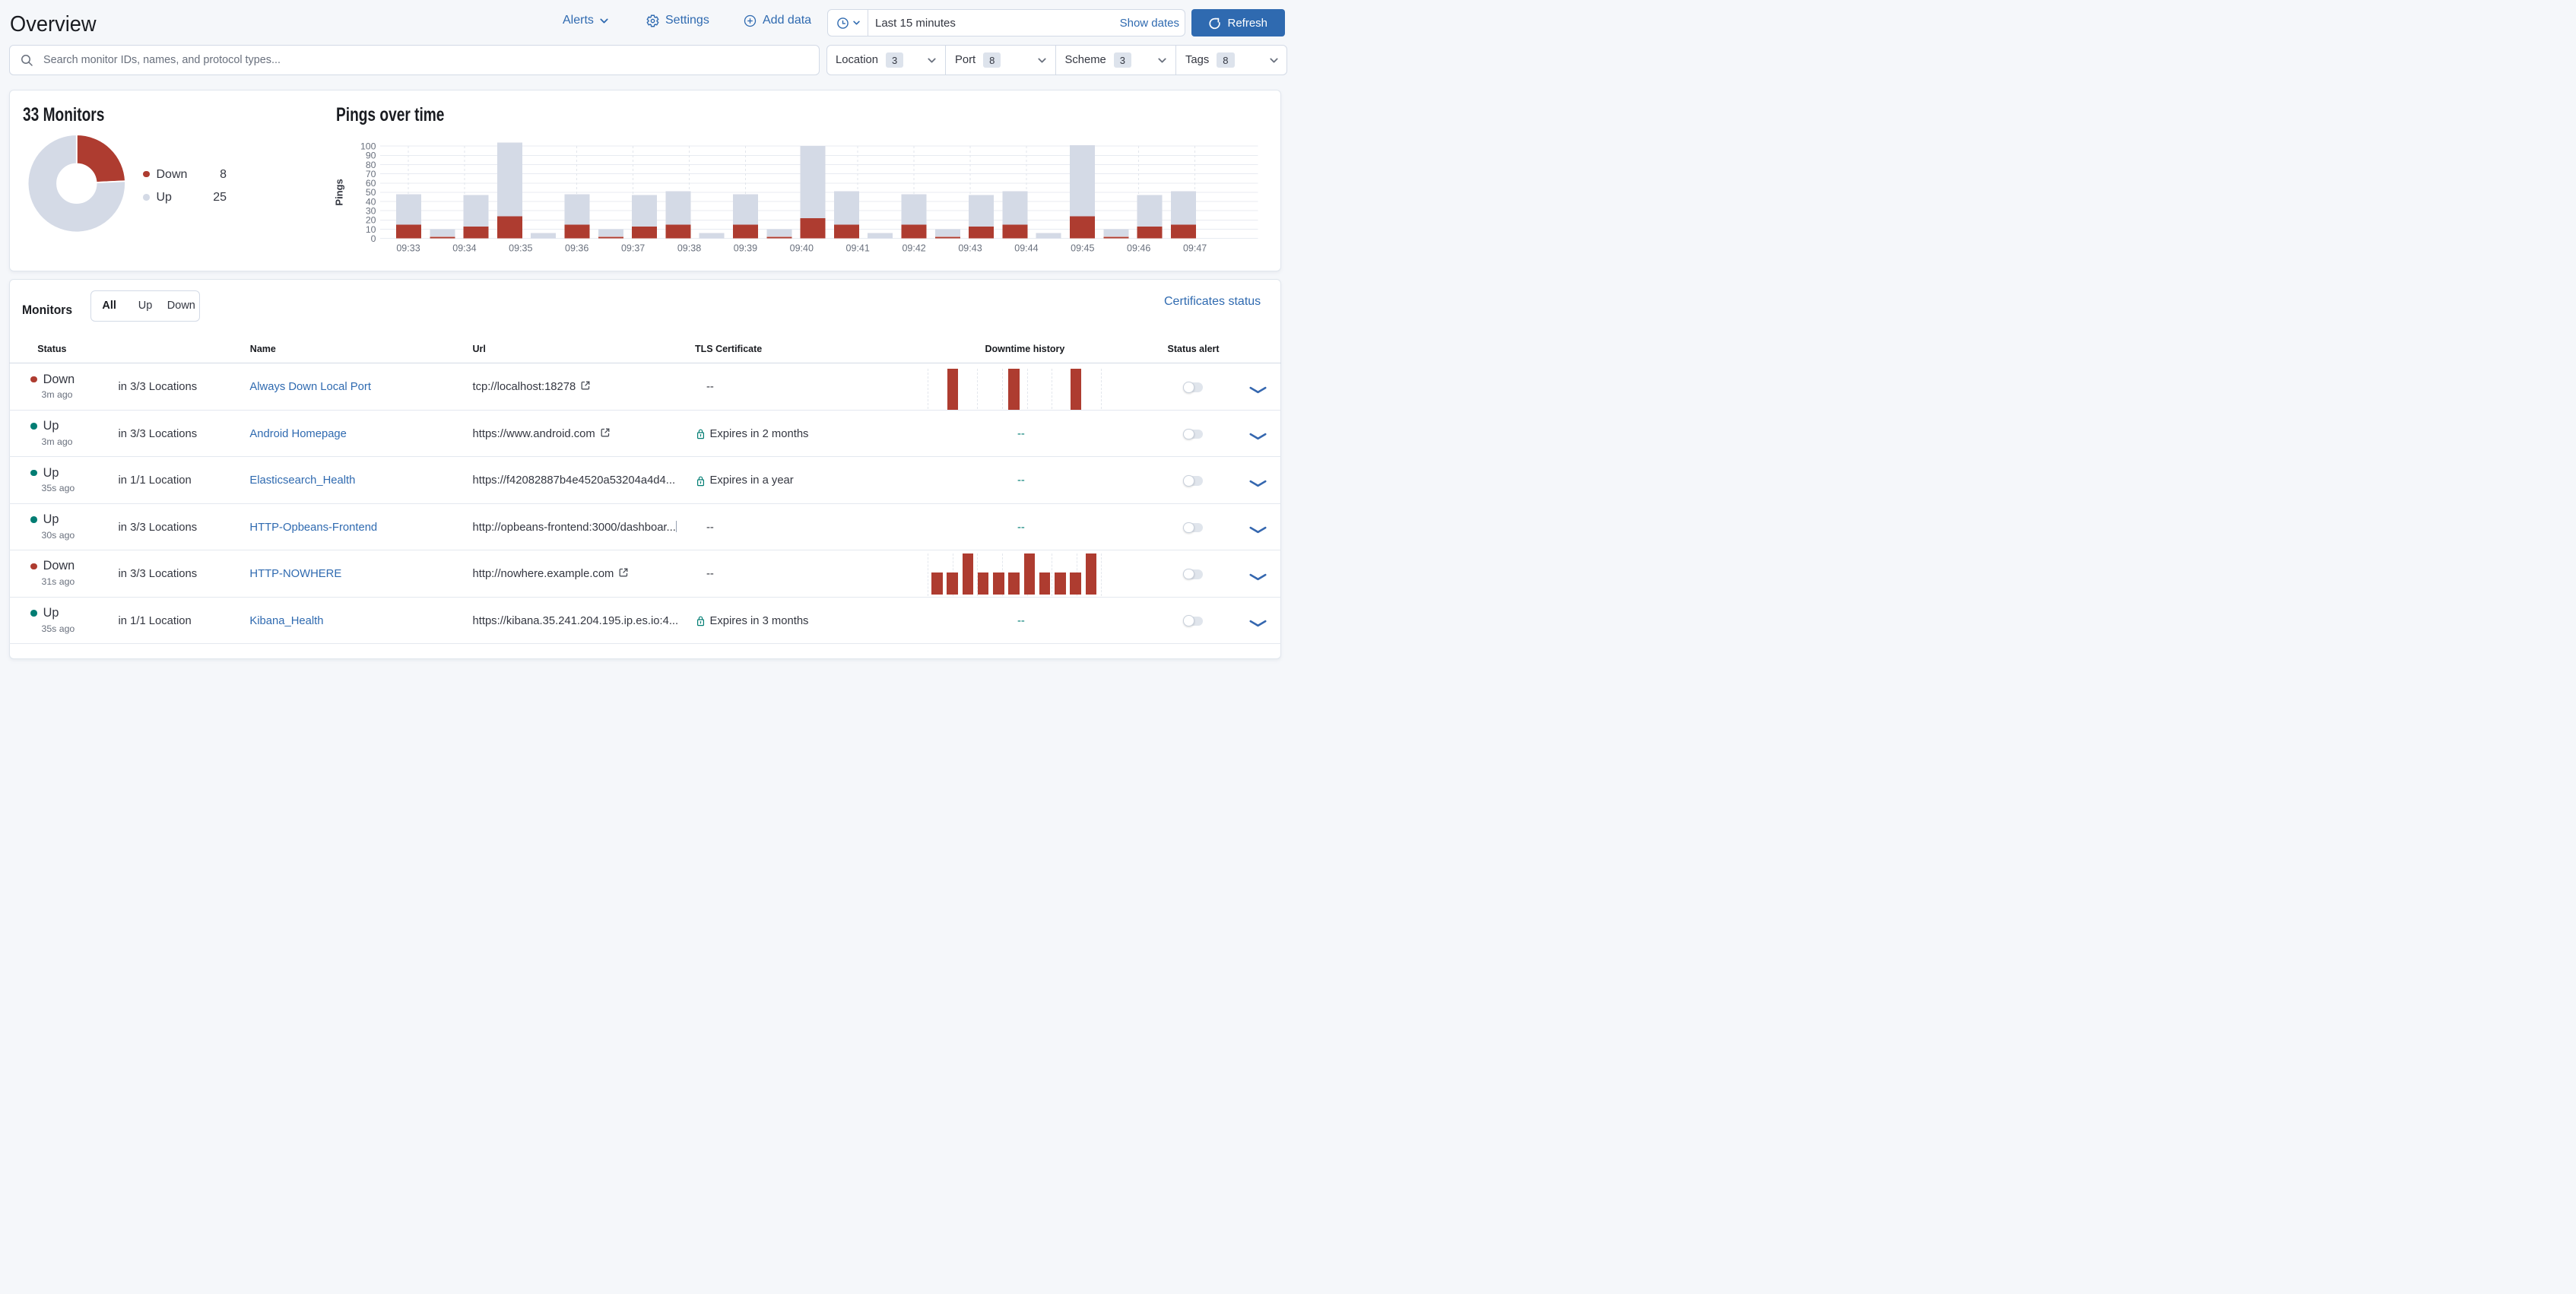  What do you see at coordinates (913, 248) in the screenshot?
I see `svg-text: 09:42` at bounding box center [913, 248].